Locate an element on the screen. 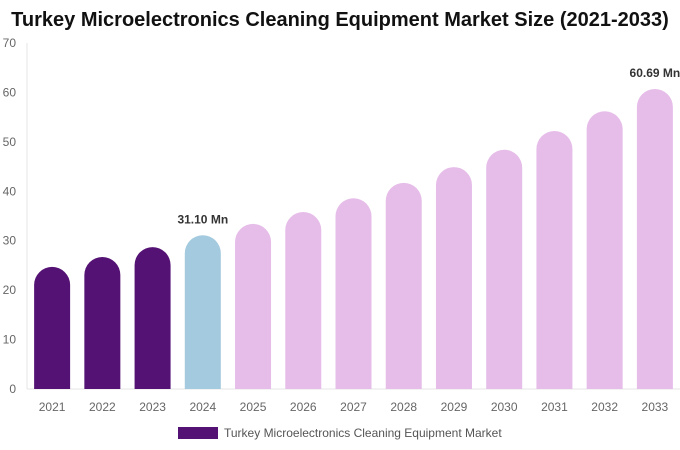  x-tick-label: 2025 is located at coordinates (253, 407).